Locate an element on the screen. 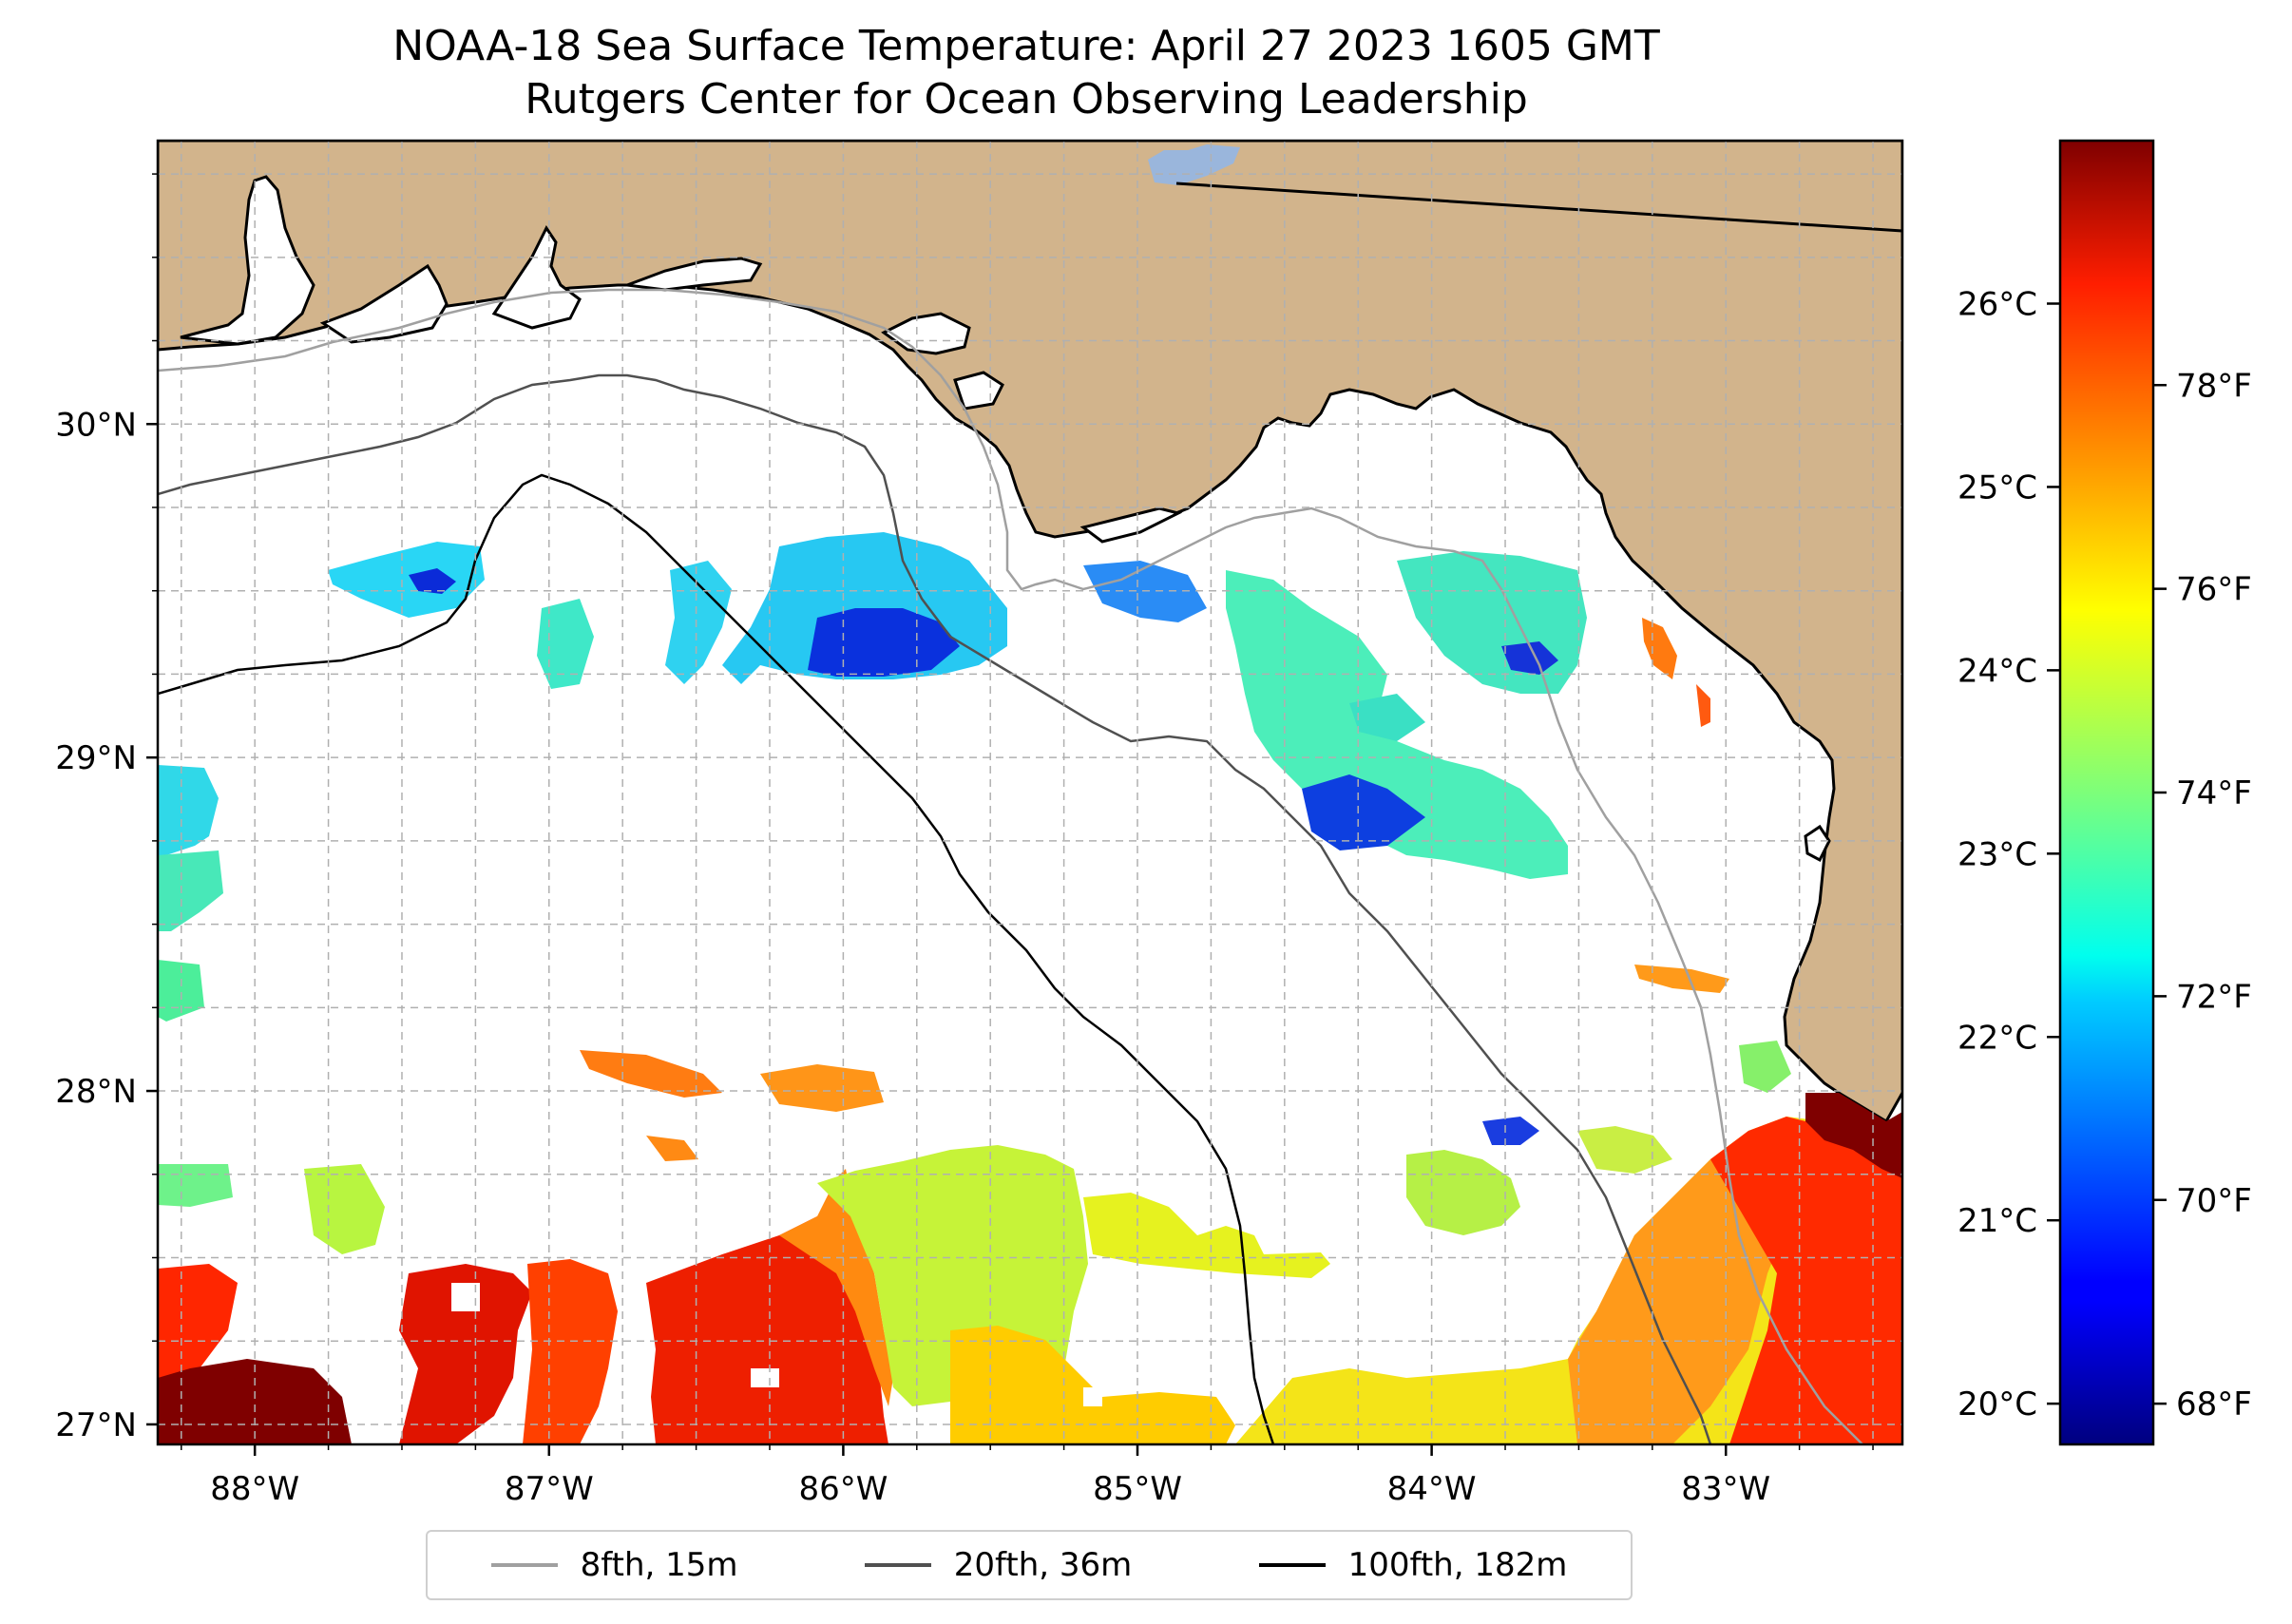 Image resolution: width=2292 pixels, height=1624 pixels. legend-line-100fth is located at coordinates (1292, 1565).